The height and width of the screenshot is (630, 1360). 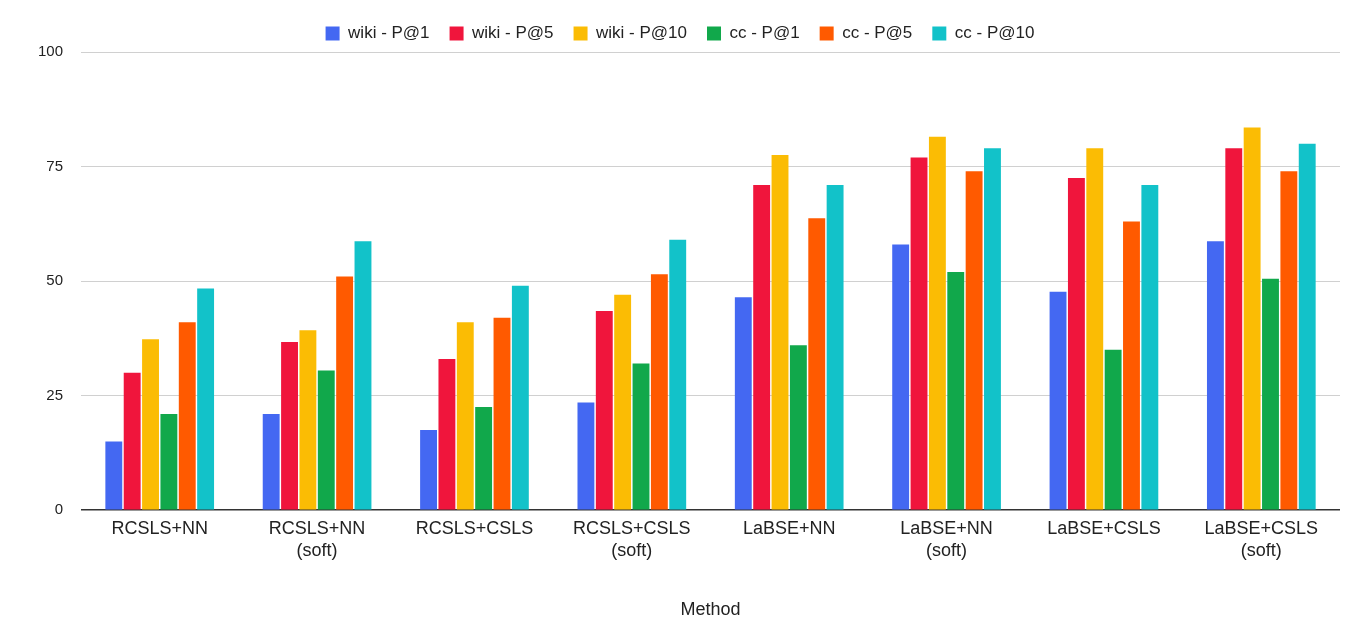 What do you see at coordinates (994, 33) in the screenshot?
I see `legend-label: cc - P@10` at bounding box center [994, 33].